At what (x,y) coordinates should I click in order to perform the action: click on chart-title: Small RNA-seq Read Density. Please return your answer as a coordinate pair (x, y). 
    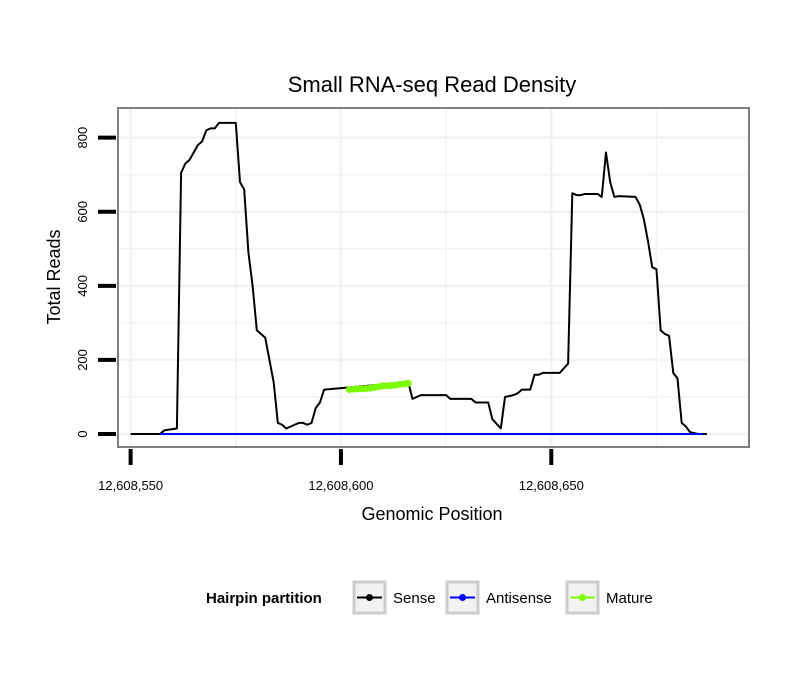
    Looking at the image, I should click on (432, 84).